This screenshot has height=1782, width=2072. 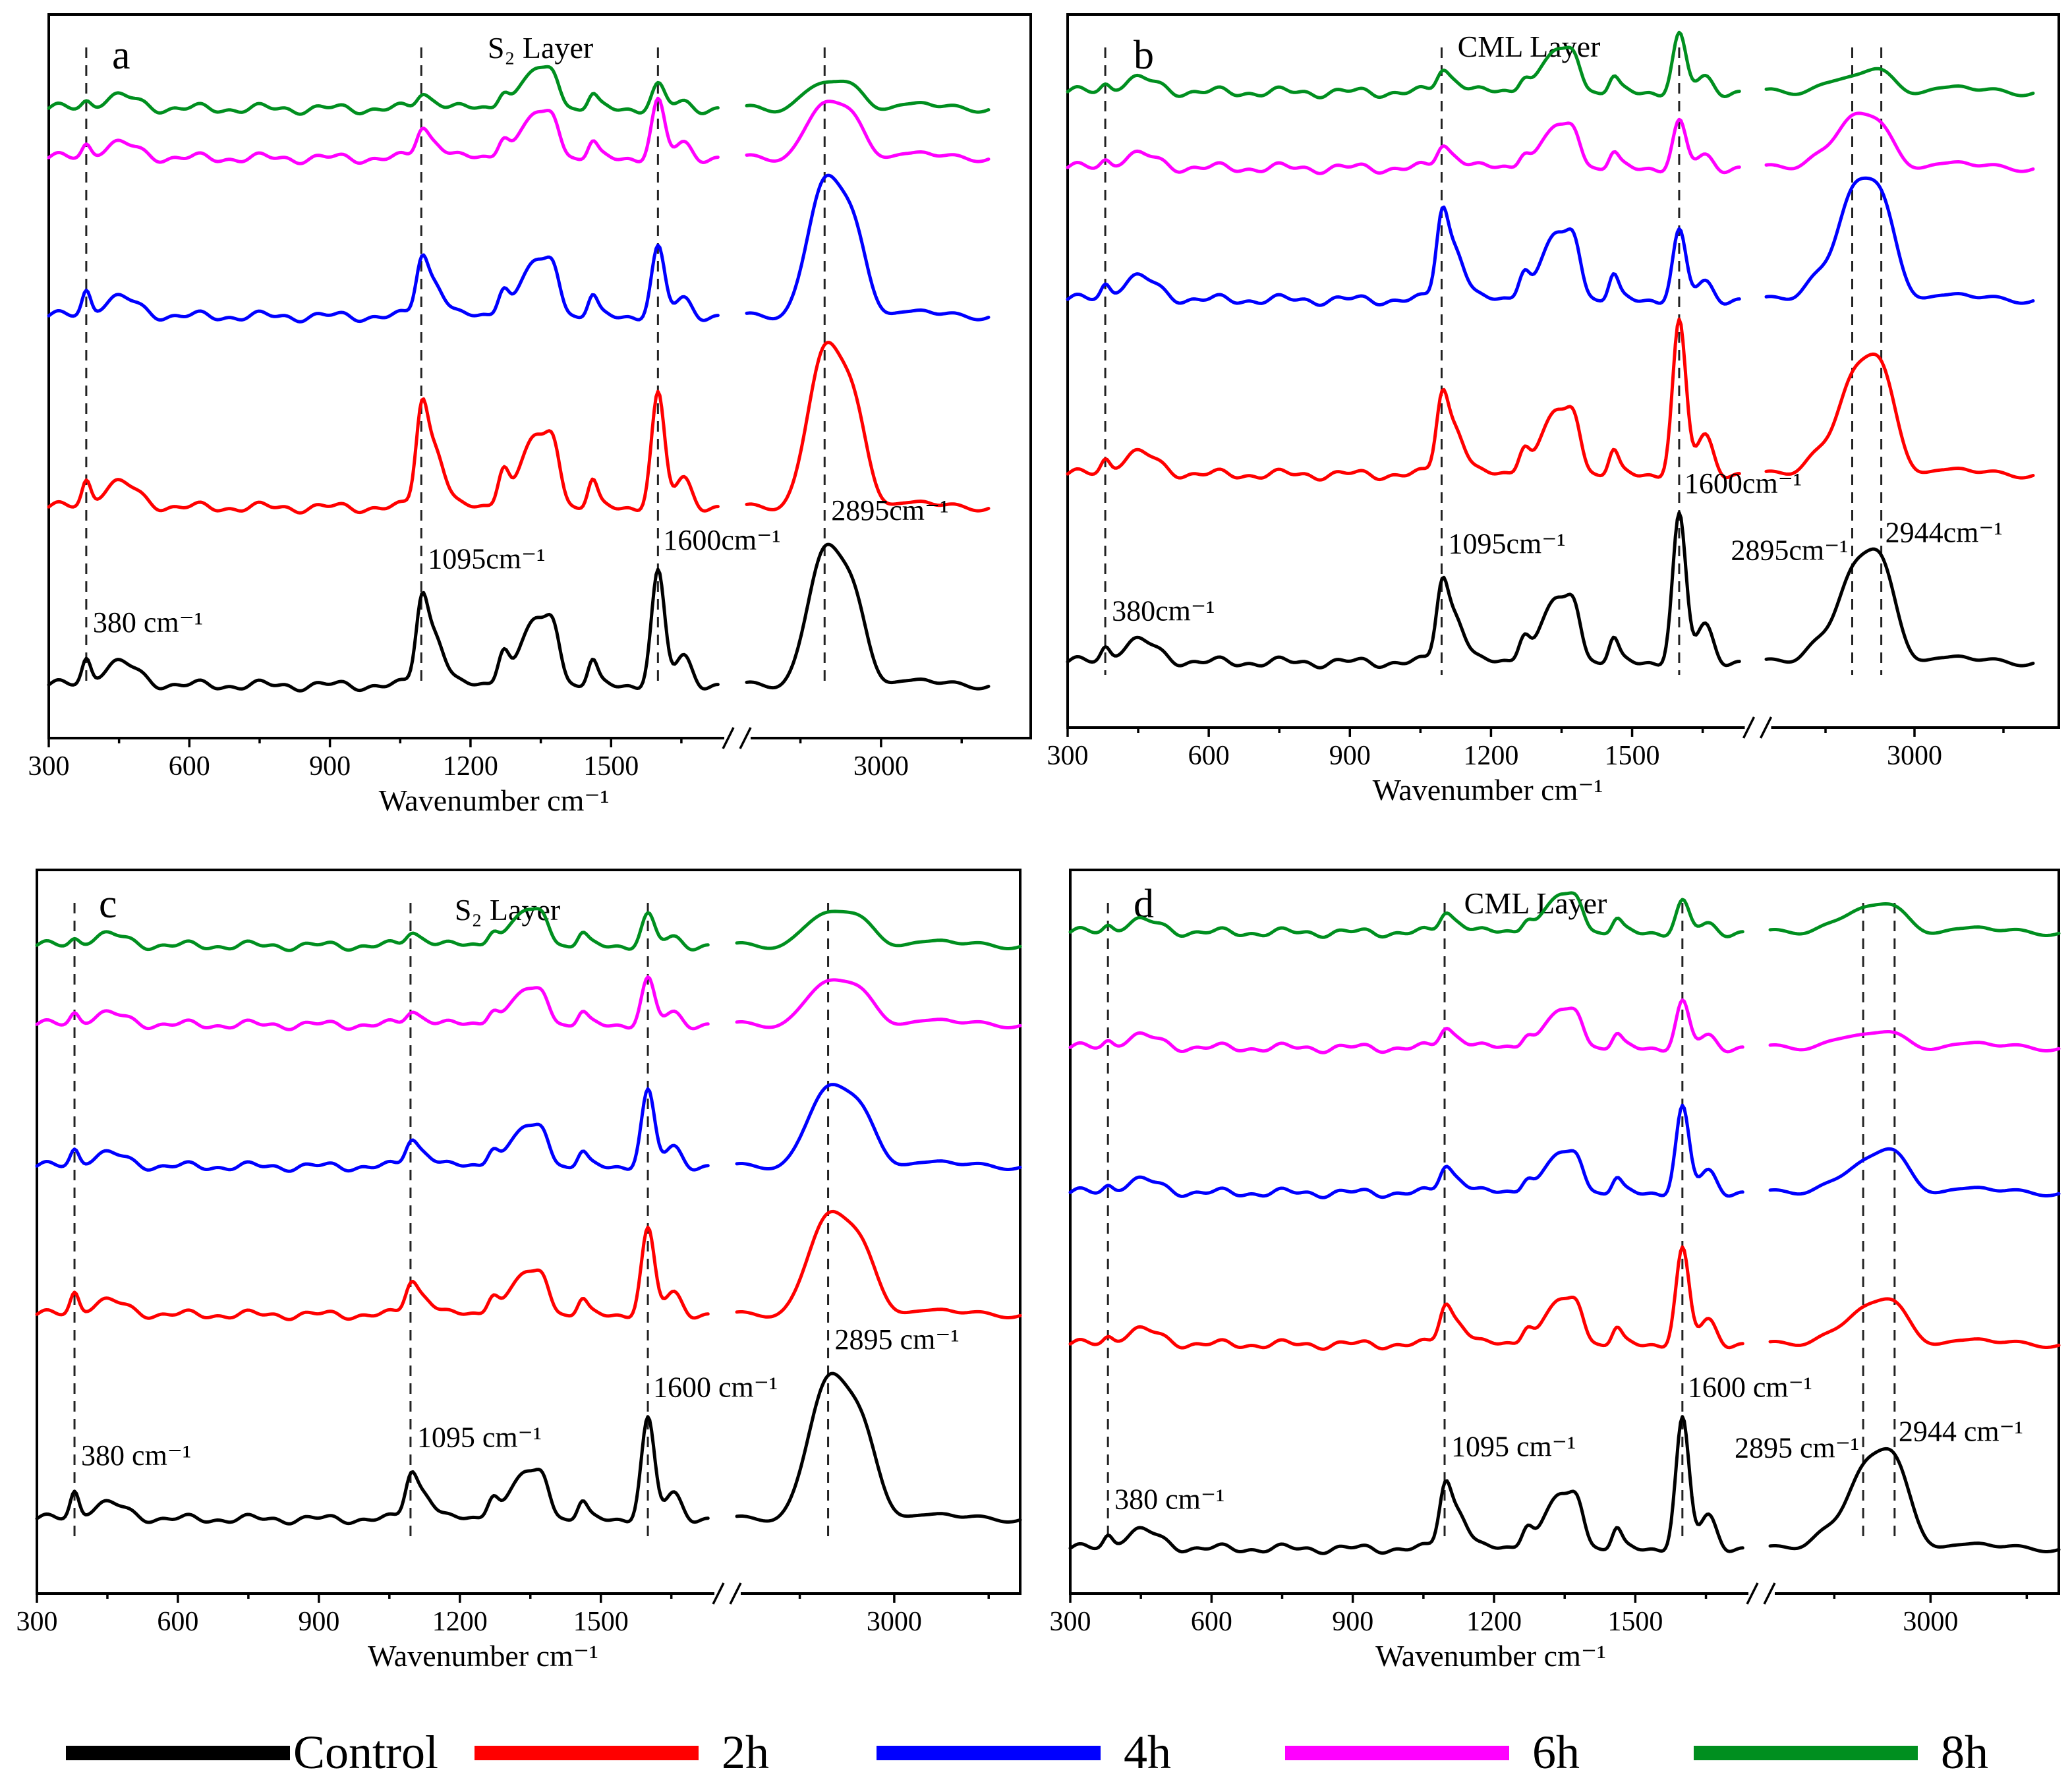 What do you see at coordinates (1529, 46) in the screenshot?
I see `panel-title: CML Layer` at bounding box center [1529, 46].